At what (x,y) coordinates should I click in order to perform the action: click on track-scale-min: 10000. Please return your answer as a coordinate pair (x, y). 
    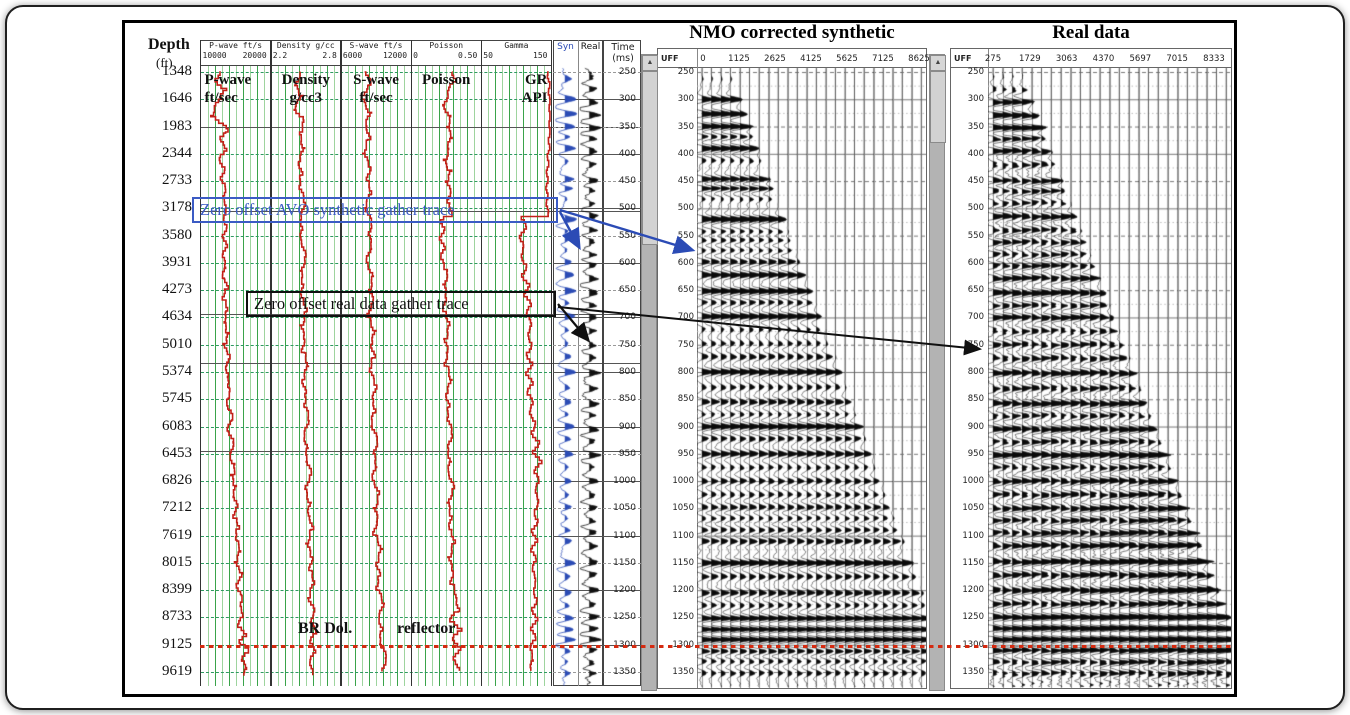
    Looking at the image, I should click on (214, 55).